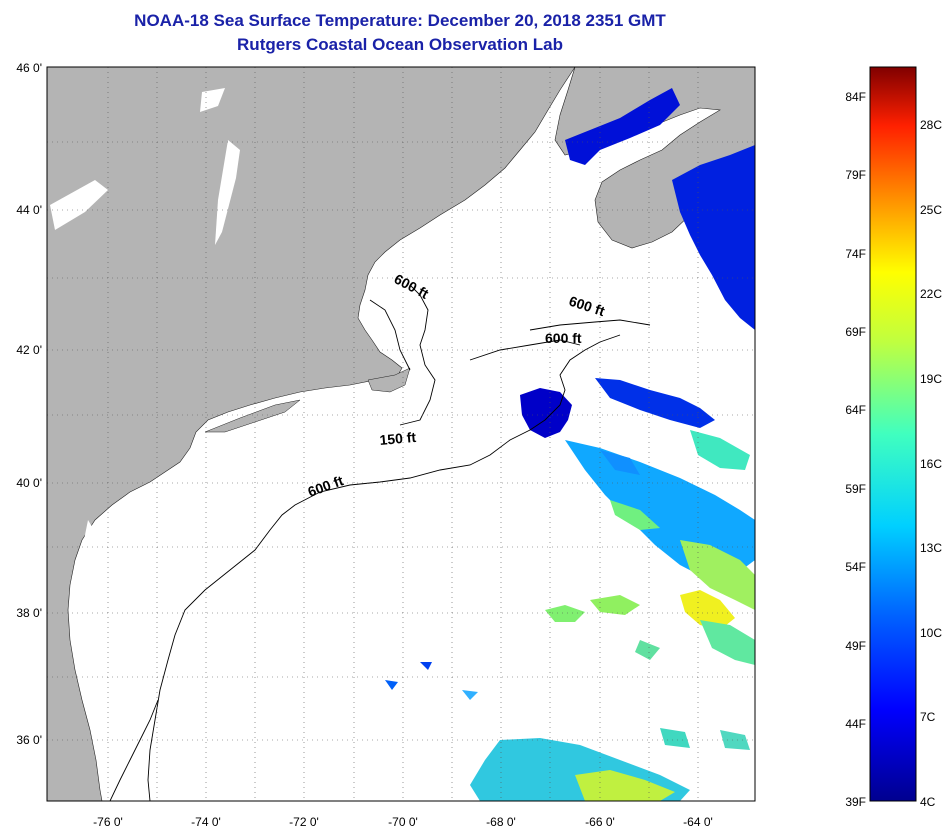 Image resolution: width=944 pixels, height=832 pixels. I want to click on lat-label: 40 0', so click(29, 483).